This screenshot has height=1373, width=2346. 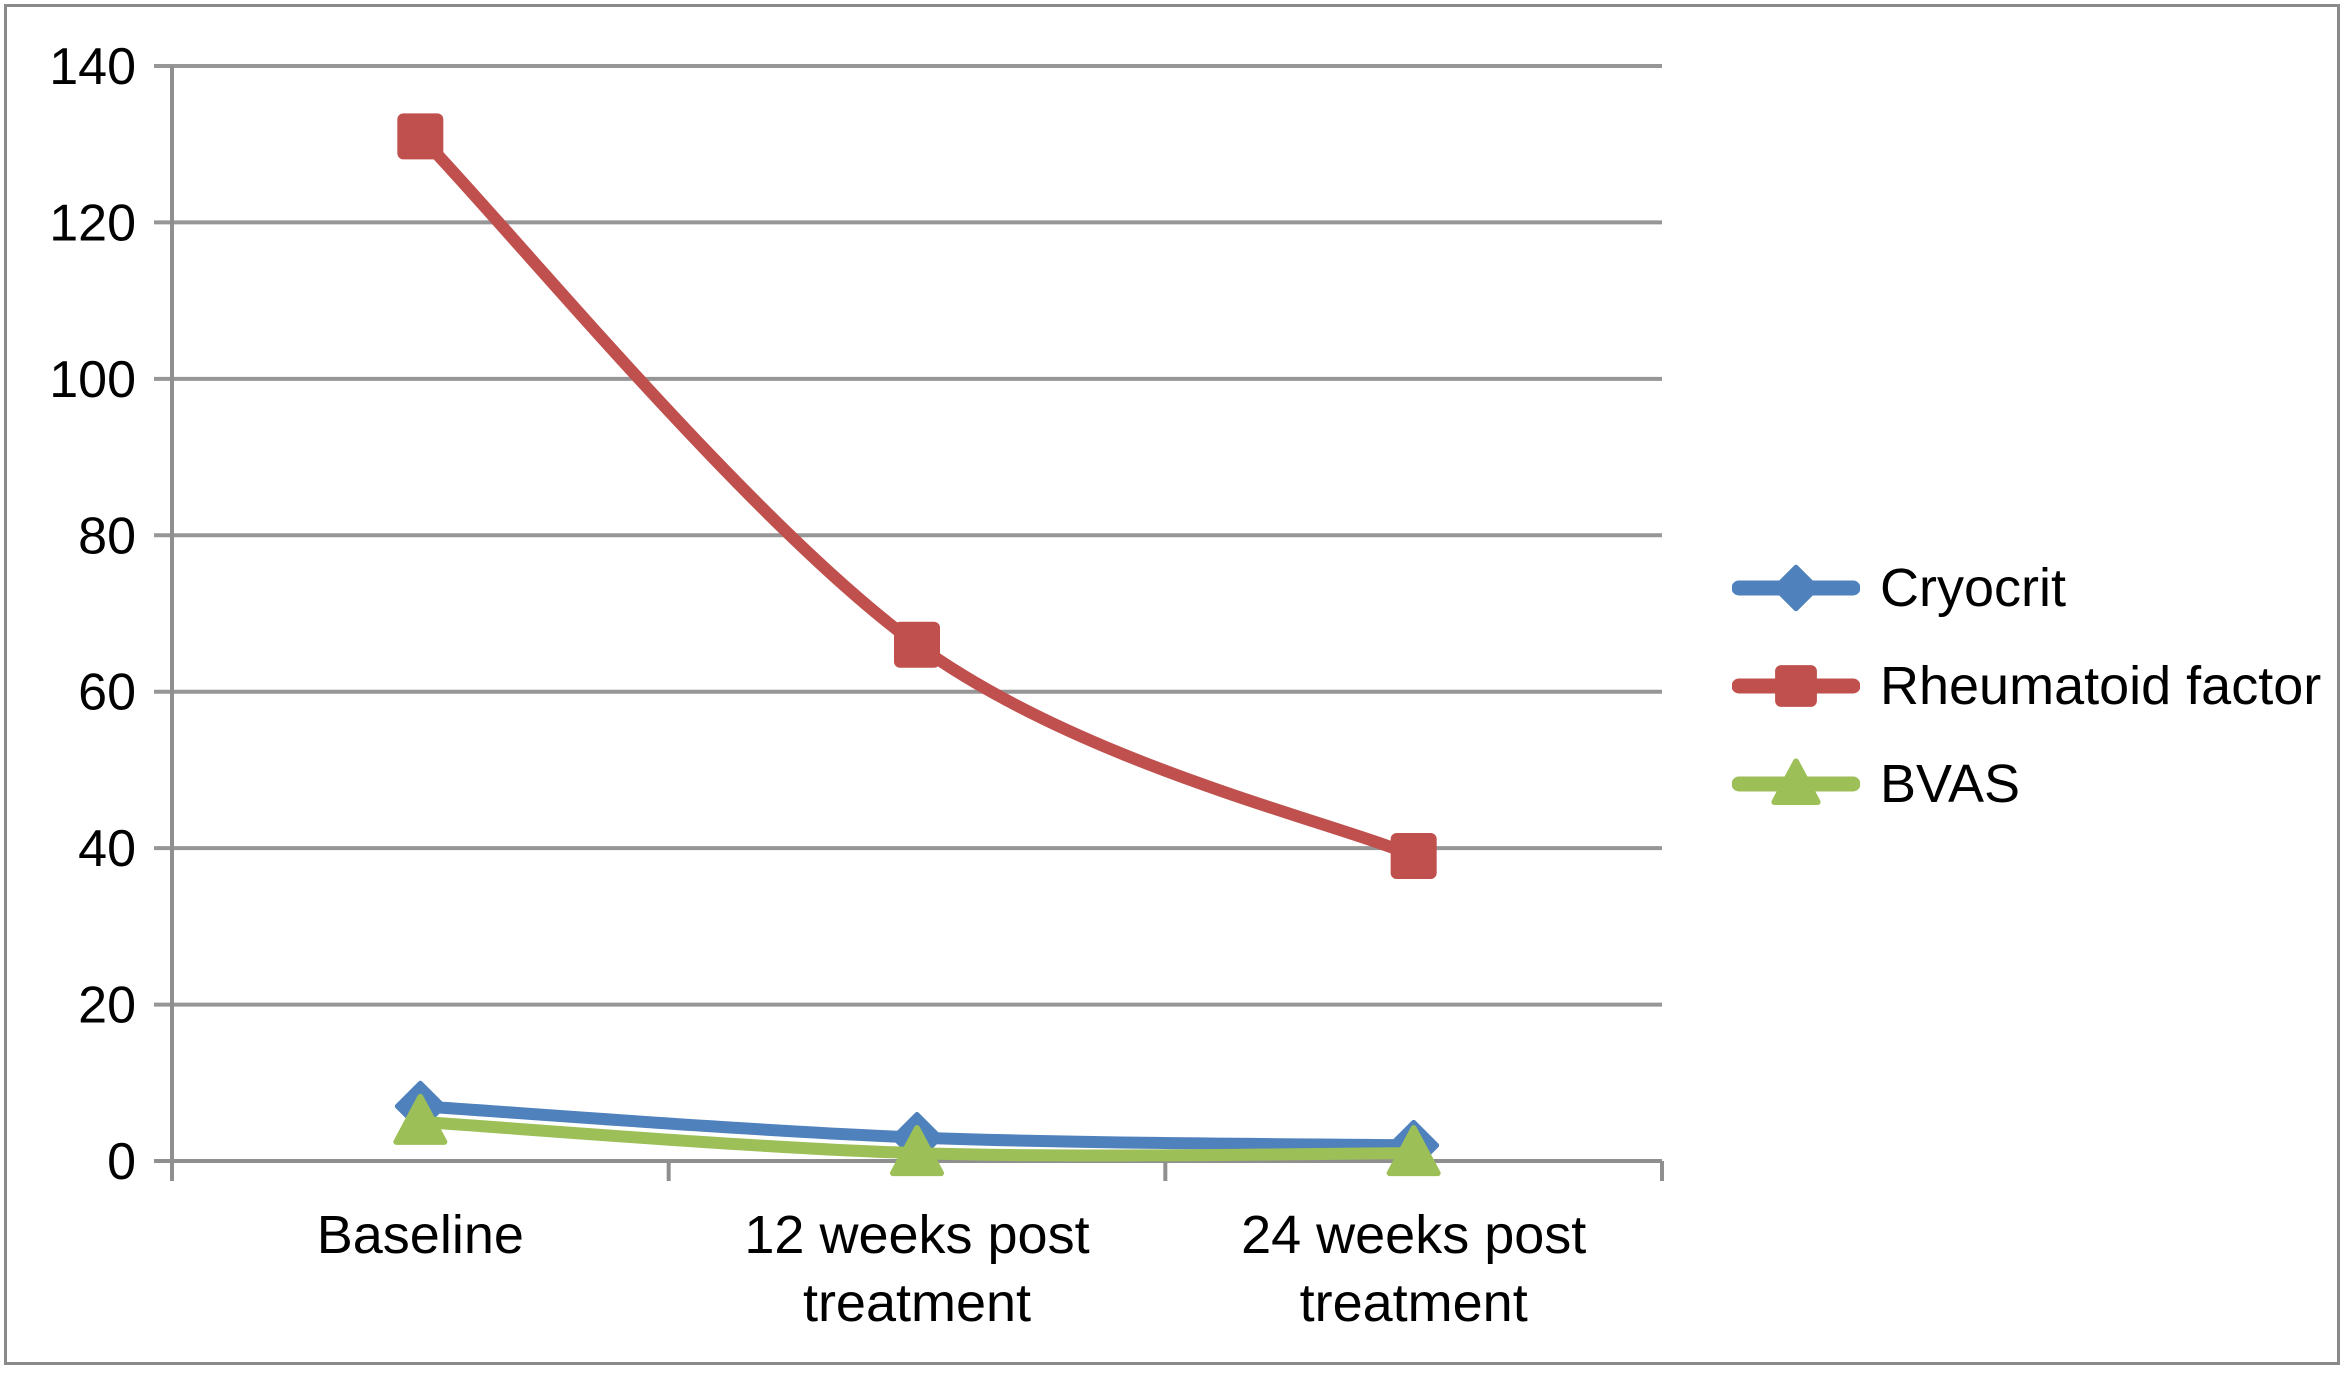 I want to click on x-category-label: 24 weeks post treatment, so click(x=1413, y=1269).